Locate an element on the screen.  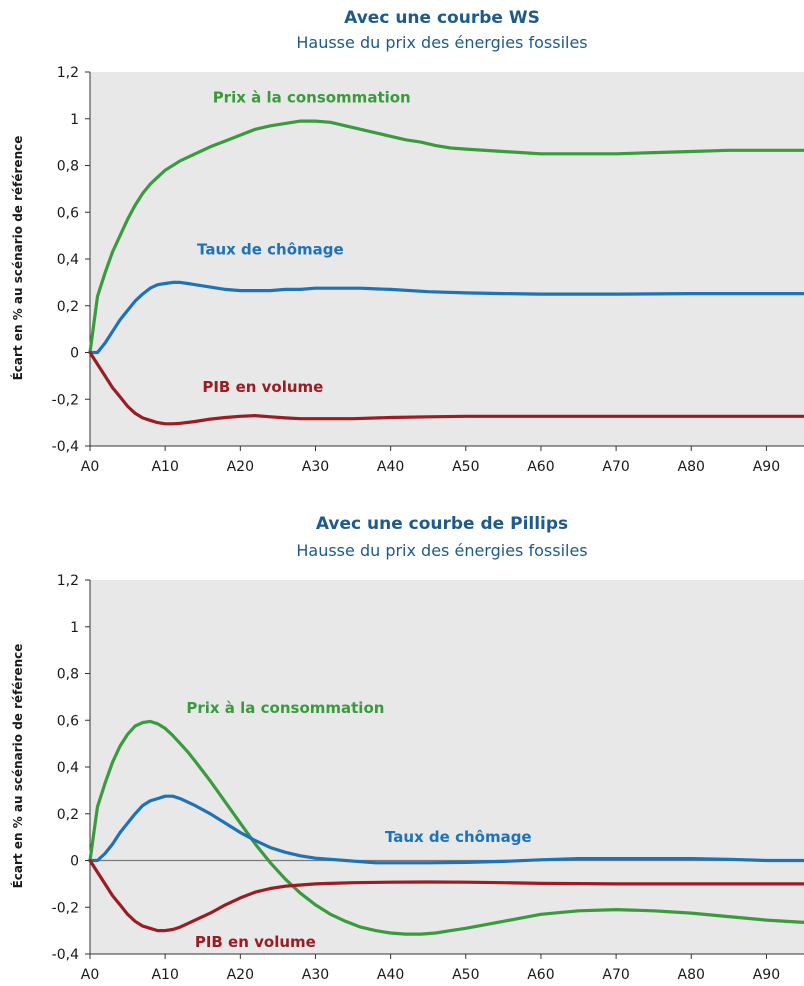
chart-title: Avec une courbe de Pillips is located at coordinates (442, 524).